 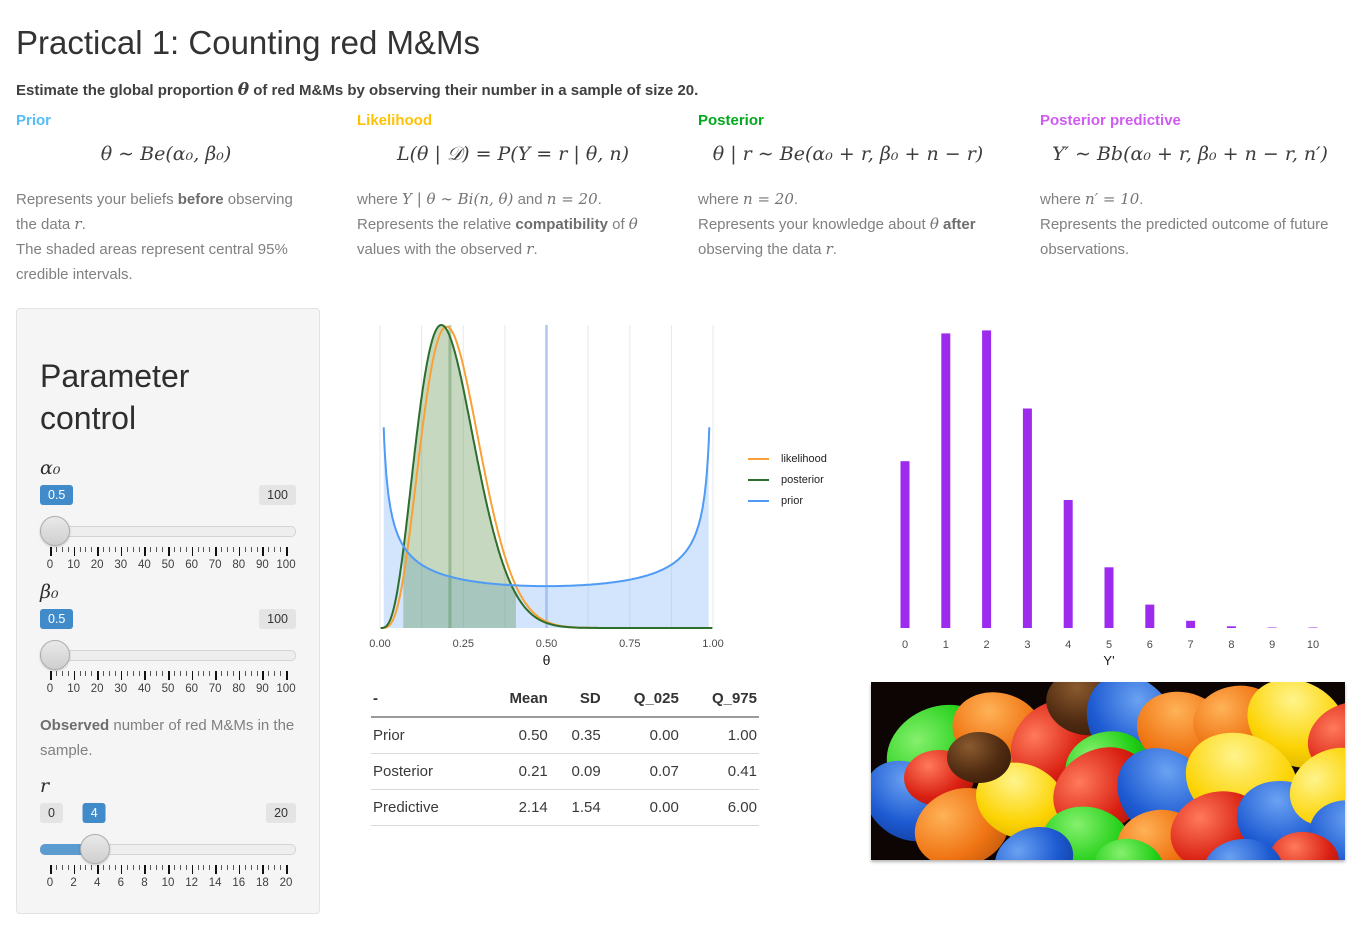 What do you see at coordinates (719, 699) in the screenshot?
I see `summary-table-header-cell: Q_975` at bounding box center [719, 699].